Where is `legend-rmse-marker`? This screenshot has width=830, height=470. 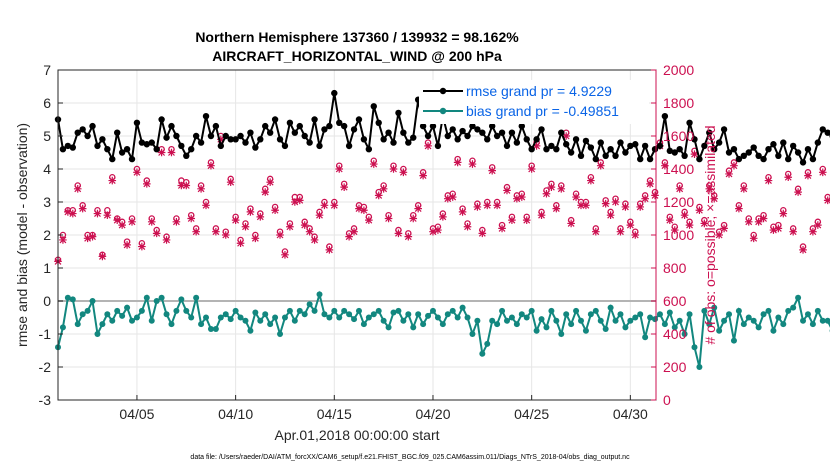 legend-rmse-marker is located at coordinates (443, 91).